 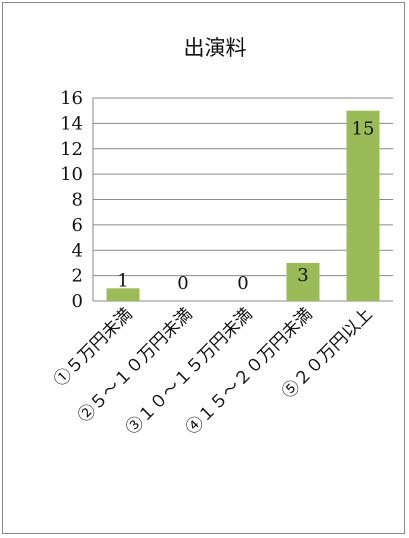 I want to click on data-label: 3, so click(x=302, y=275).